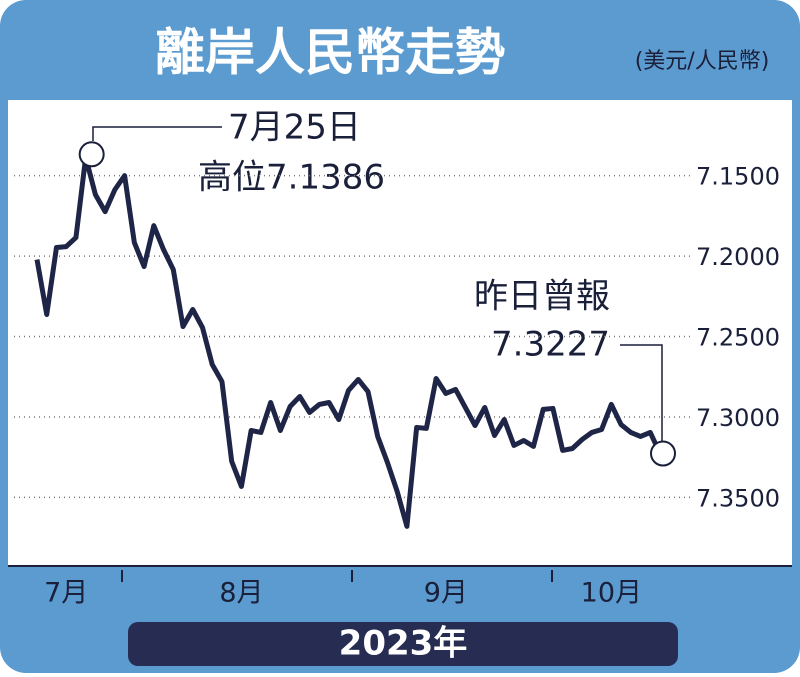 The width and height of the screenshot is (800, 677). I want to click on annotation: 昨日曾報, so click(542, 297).